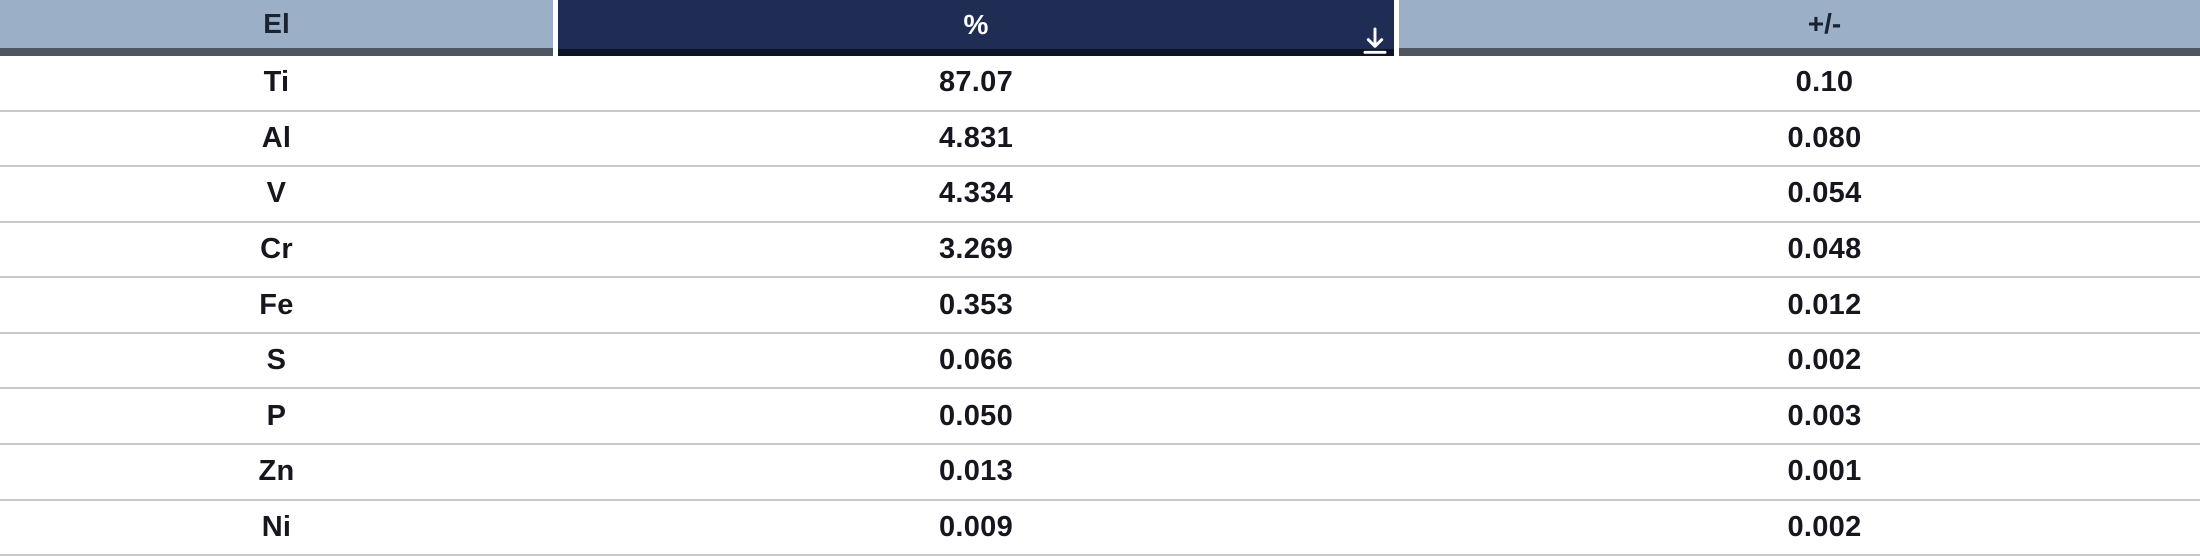  What do you see at coordinates (276, 137) in the screenshot?
I see `element-cell: Al` at bounding box center [276, 137].